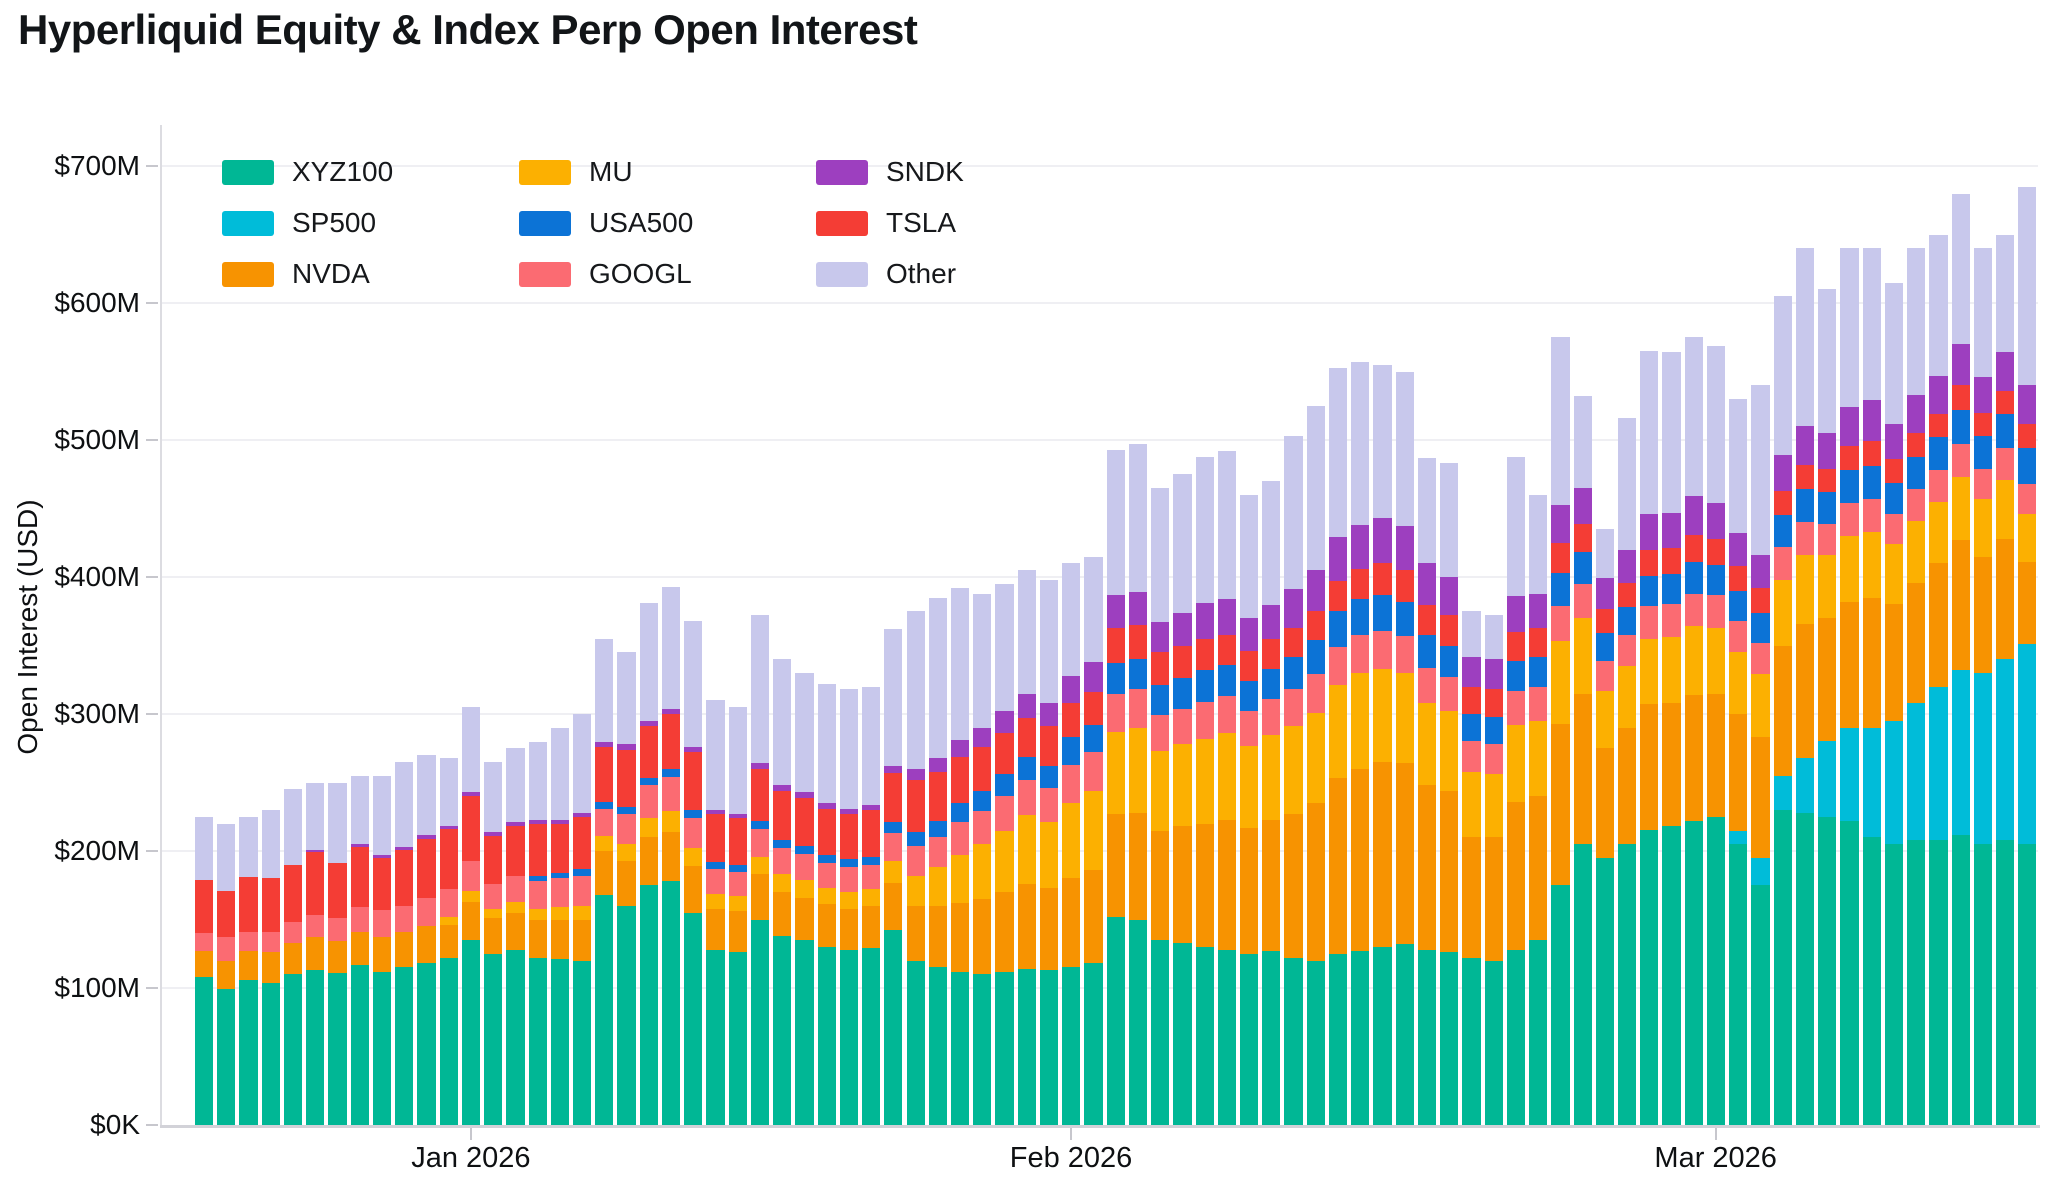 The image size is (2048, 1180). I want to click on y-tick-label: $200M, so click(97, 851).